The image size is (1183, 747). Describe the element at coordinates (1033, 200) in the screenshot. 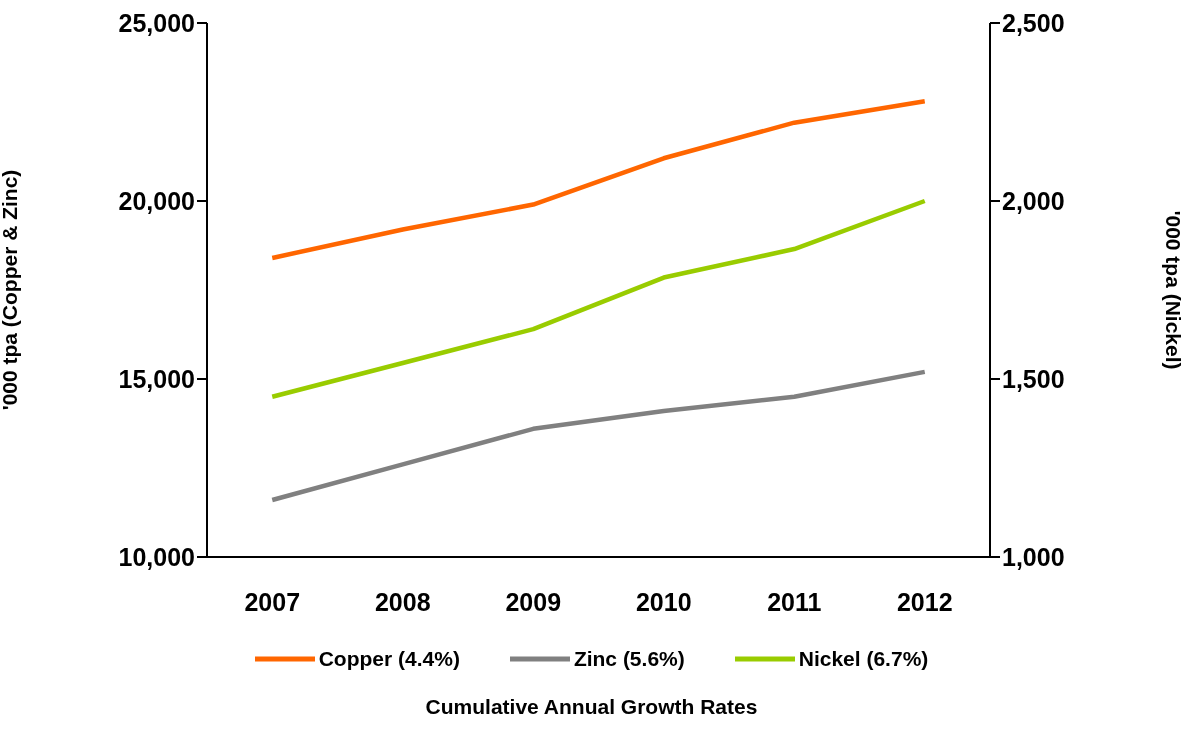

I see `y2-tick-label: 2,000` at that location.